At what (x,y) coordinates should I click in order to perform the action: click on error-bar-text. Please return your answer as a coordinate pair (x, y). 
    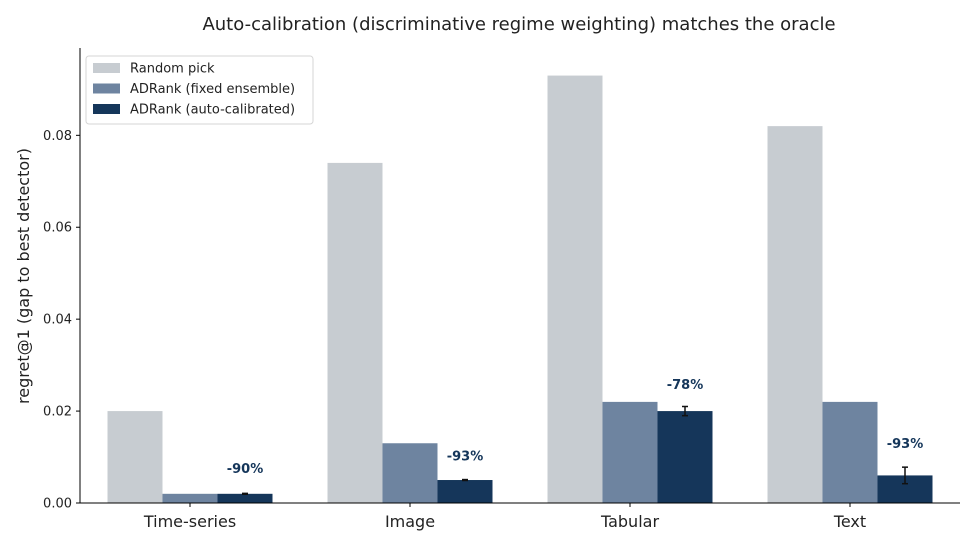
    Looking at the image, I should click on (905, 475).